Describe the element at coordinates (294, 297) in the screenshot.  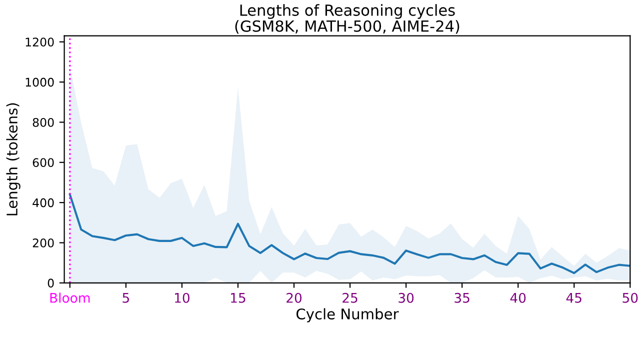
I see `x-tick-label: 20` at that location.